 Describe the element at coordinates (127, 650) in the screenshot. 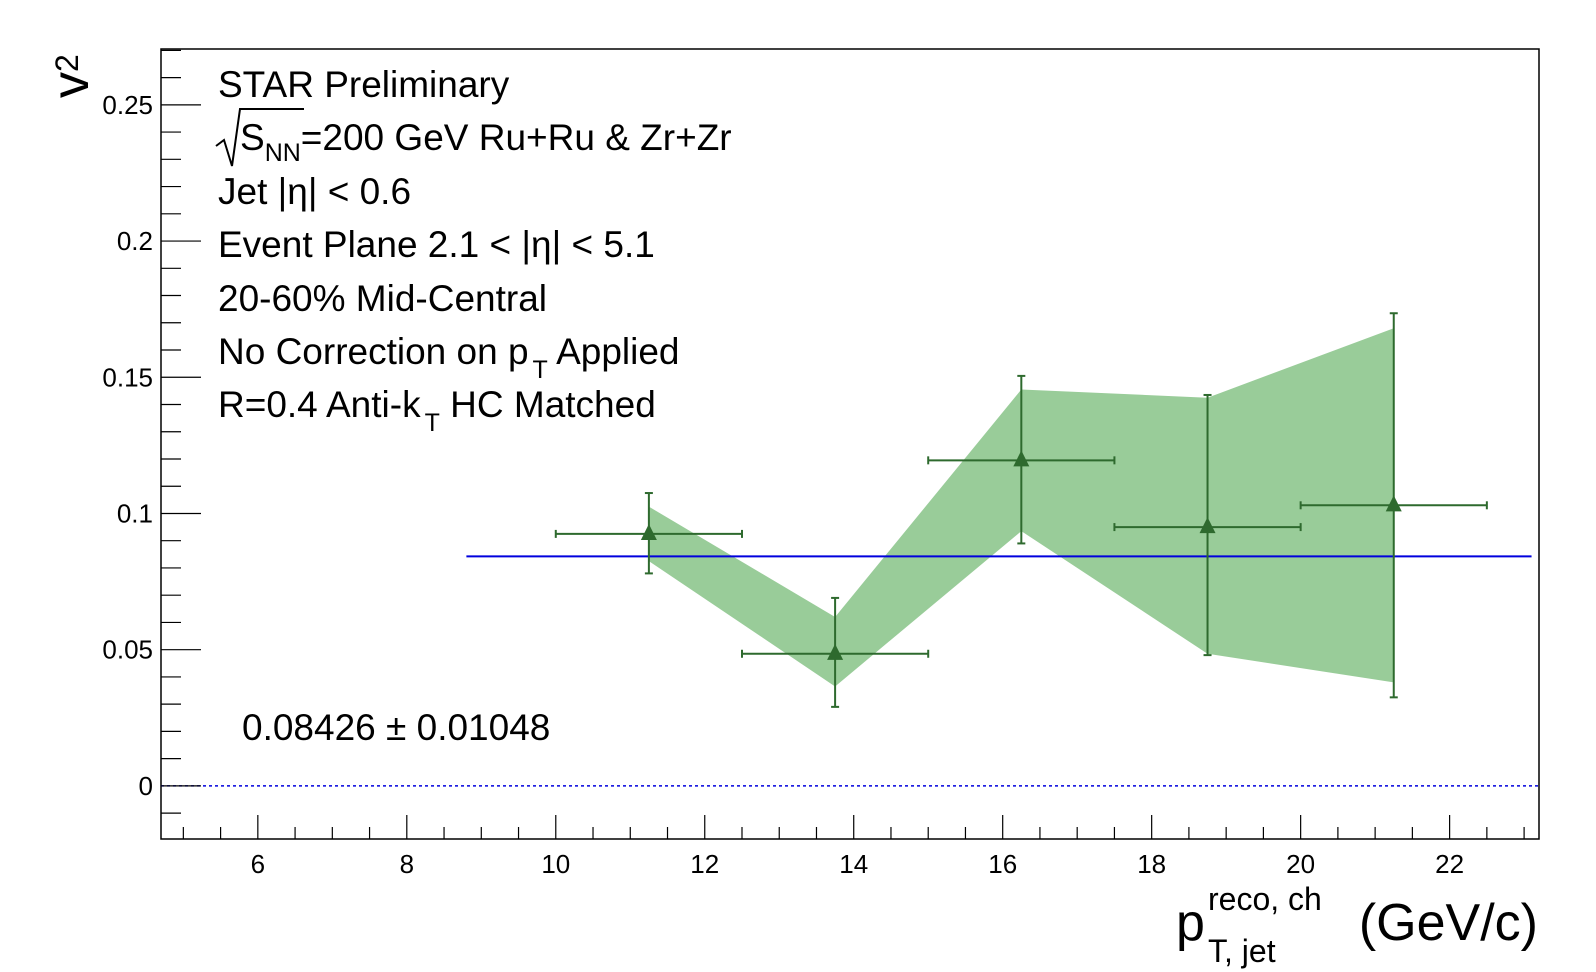

I see `y-tick-label: 0.05` at that location.